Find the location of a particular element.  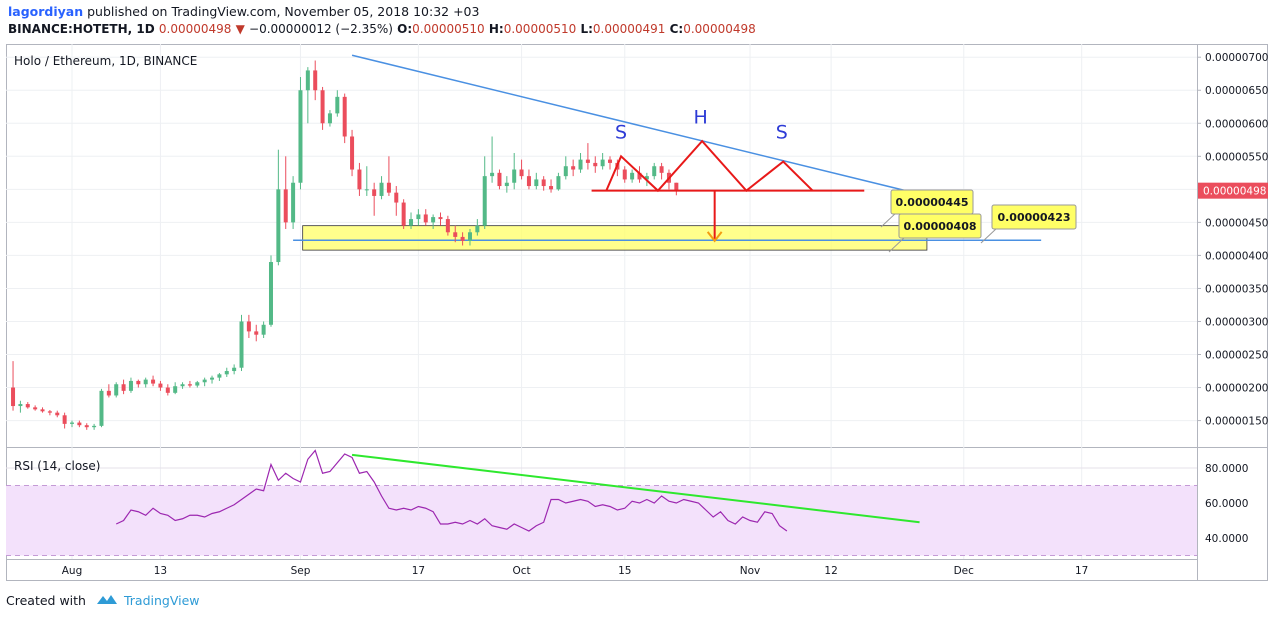

close-label: C: is located at coordinates (676, 29).